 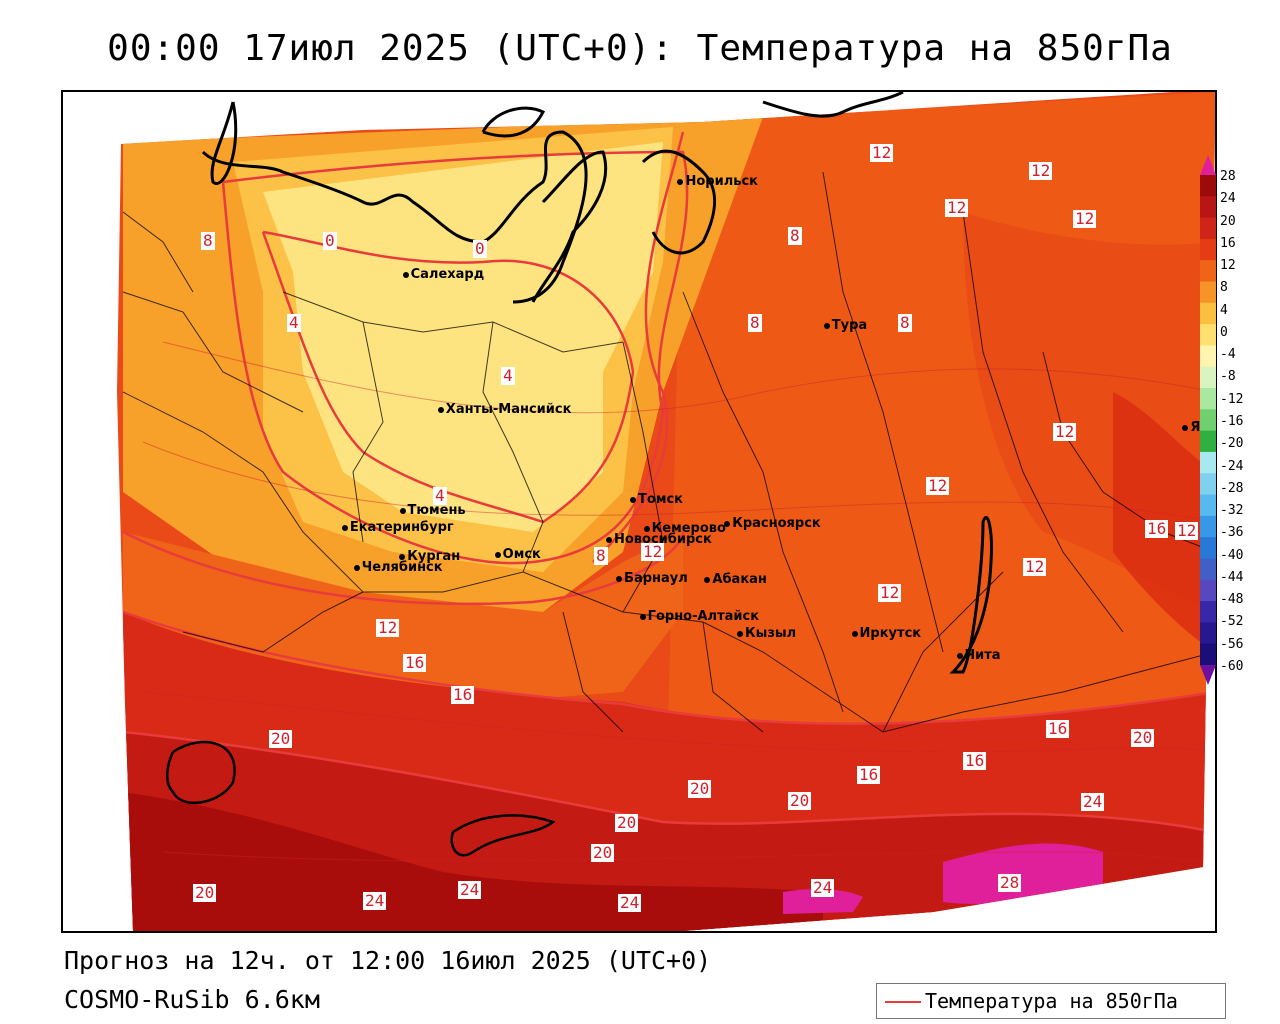 What do you see at coordinates (662, 540) in the screenshot?
I see `city-label: Новосибирск` at bounding box center [662, 540].